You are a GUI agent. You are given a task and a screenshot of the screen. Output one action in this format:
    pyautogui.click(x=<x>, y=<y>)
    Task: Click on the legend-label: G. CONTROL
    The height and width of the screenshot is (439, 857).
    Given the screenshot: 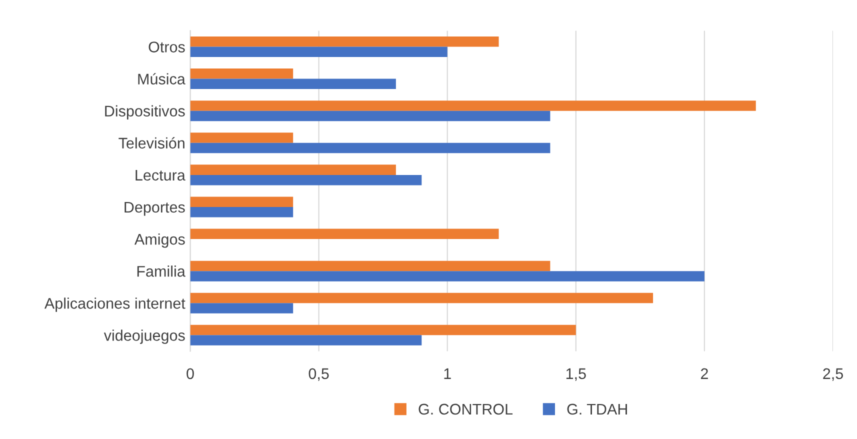 What is the action you would take?
    pyautogui.click(x=465, y=409)
    